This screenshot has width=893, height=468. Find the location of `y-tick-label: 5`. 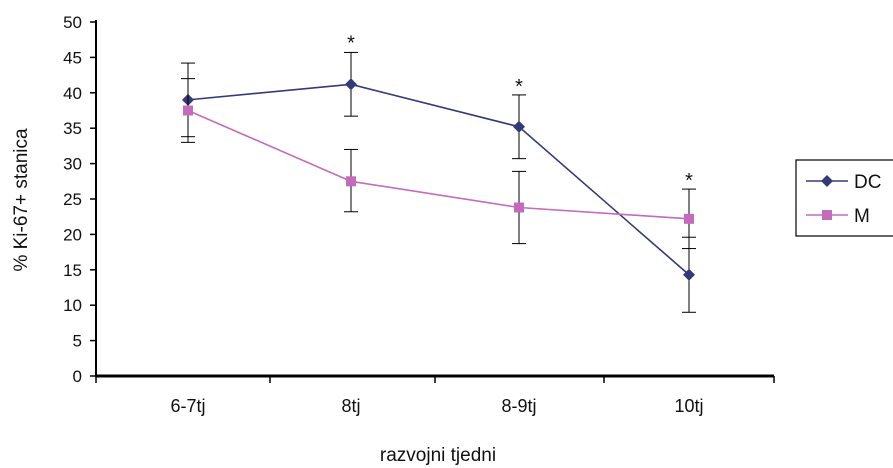

y-tick-label: 5 is located at coordinates (77, 341).